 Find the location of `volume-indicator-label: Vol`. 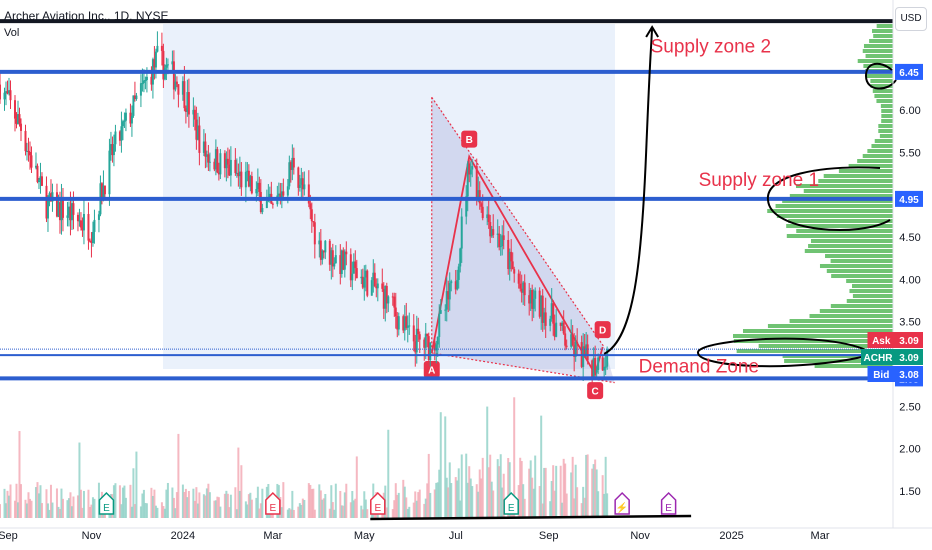

volume-indicator-label: Vol is located at coordinates (12, 33).